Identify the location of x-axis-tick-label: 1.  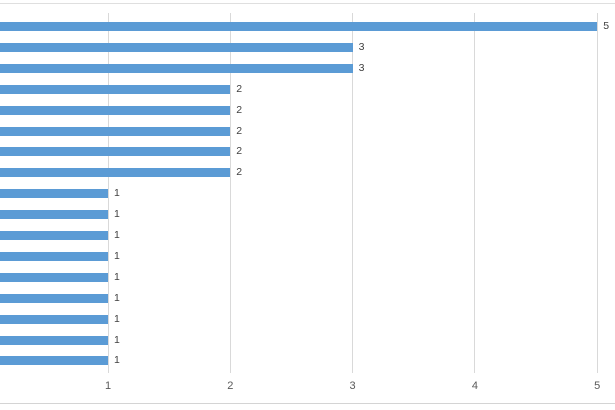
(108, 386).